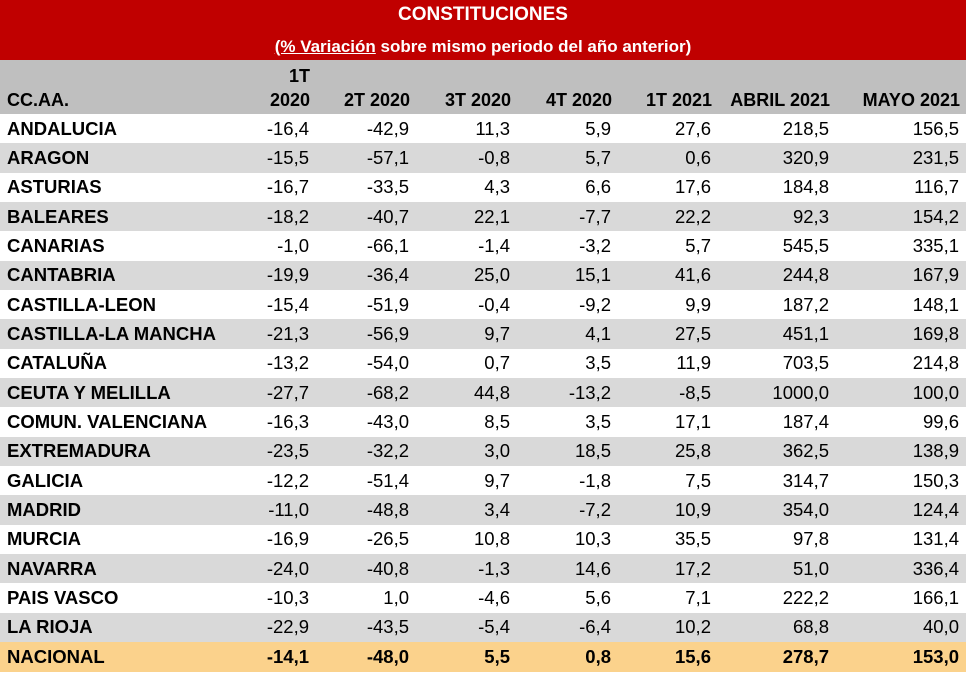 Image resolution: width=966 pixels, height=694 pixels. Describe the element at coordinates (567, 510) in the screenshot. I see `value-cell: -7,2` at that location.